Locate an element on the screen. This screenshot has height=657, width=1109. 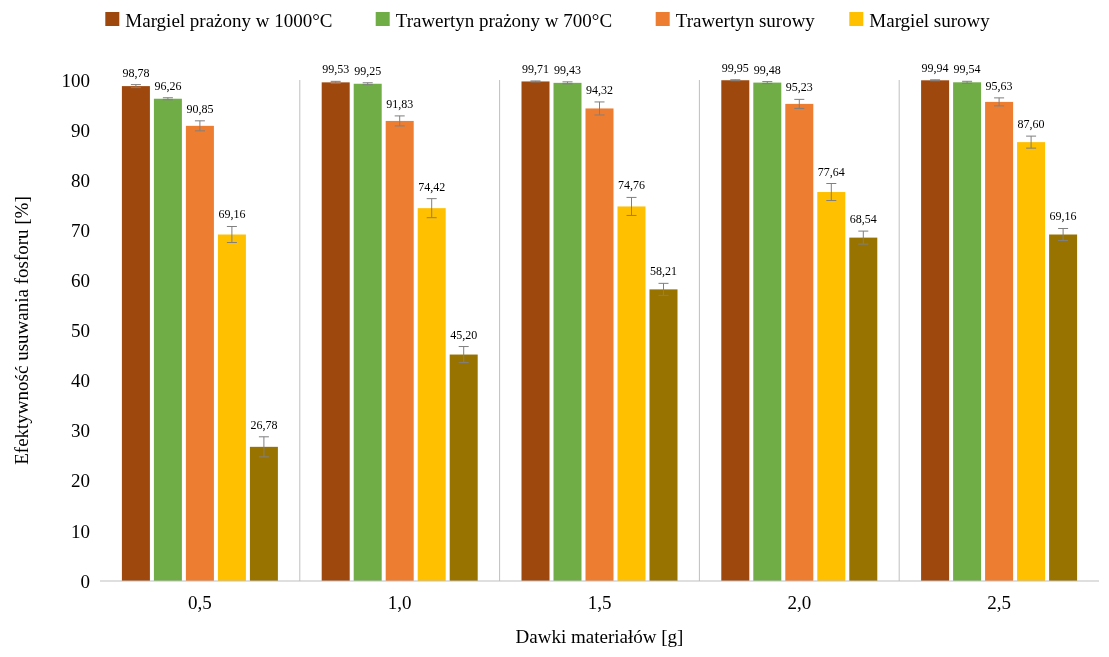
x-tick-label: 2,0 is located at coordinates (799, 602).